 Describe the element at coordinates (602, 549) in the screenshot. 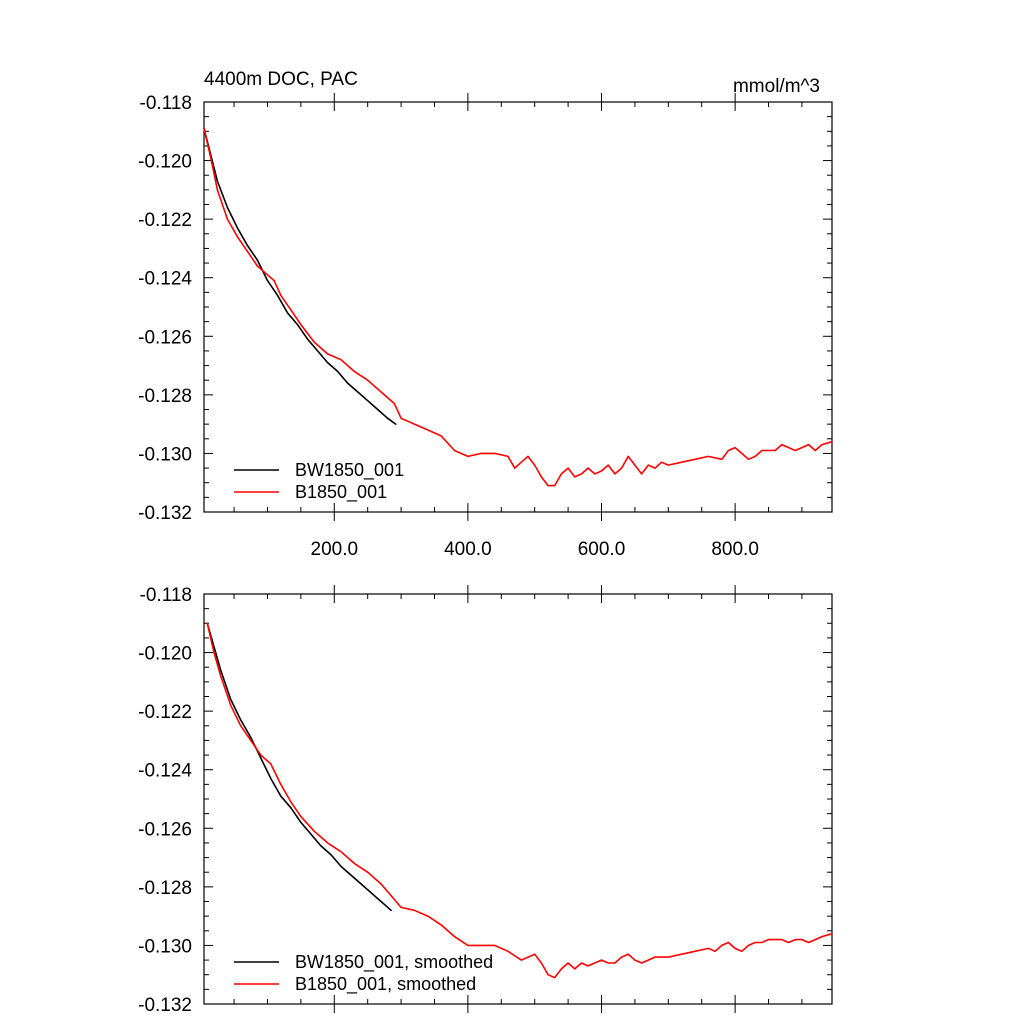

I see `x-tick-label: 600.0` at that location.